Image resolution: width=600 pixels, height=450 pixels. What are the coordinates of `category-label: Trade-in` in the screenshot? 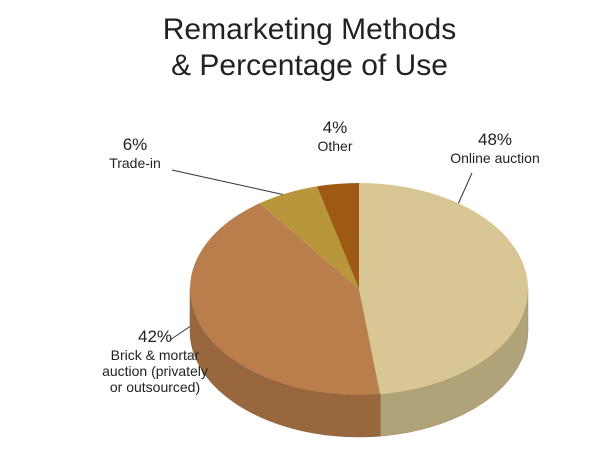 It's located at (135, 163).